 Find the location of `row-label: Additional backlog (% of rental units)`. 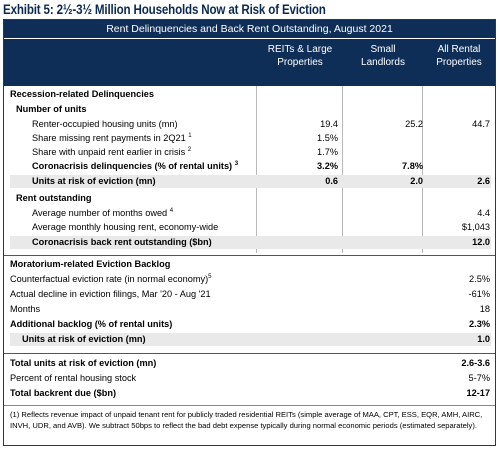

row-label: Additional backlog (% of rental units) is located at coordinates (91, 324).